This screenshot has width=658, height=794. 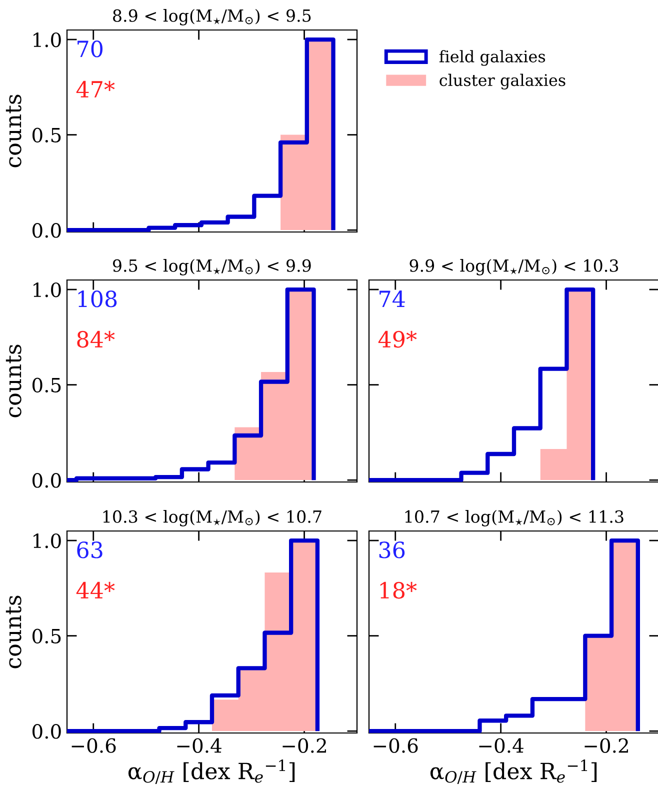 What do you see at coordinates (392, 549) in the screenshot?
I see `annotation: 36` at bounding box center [392, 549].